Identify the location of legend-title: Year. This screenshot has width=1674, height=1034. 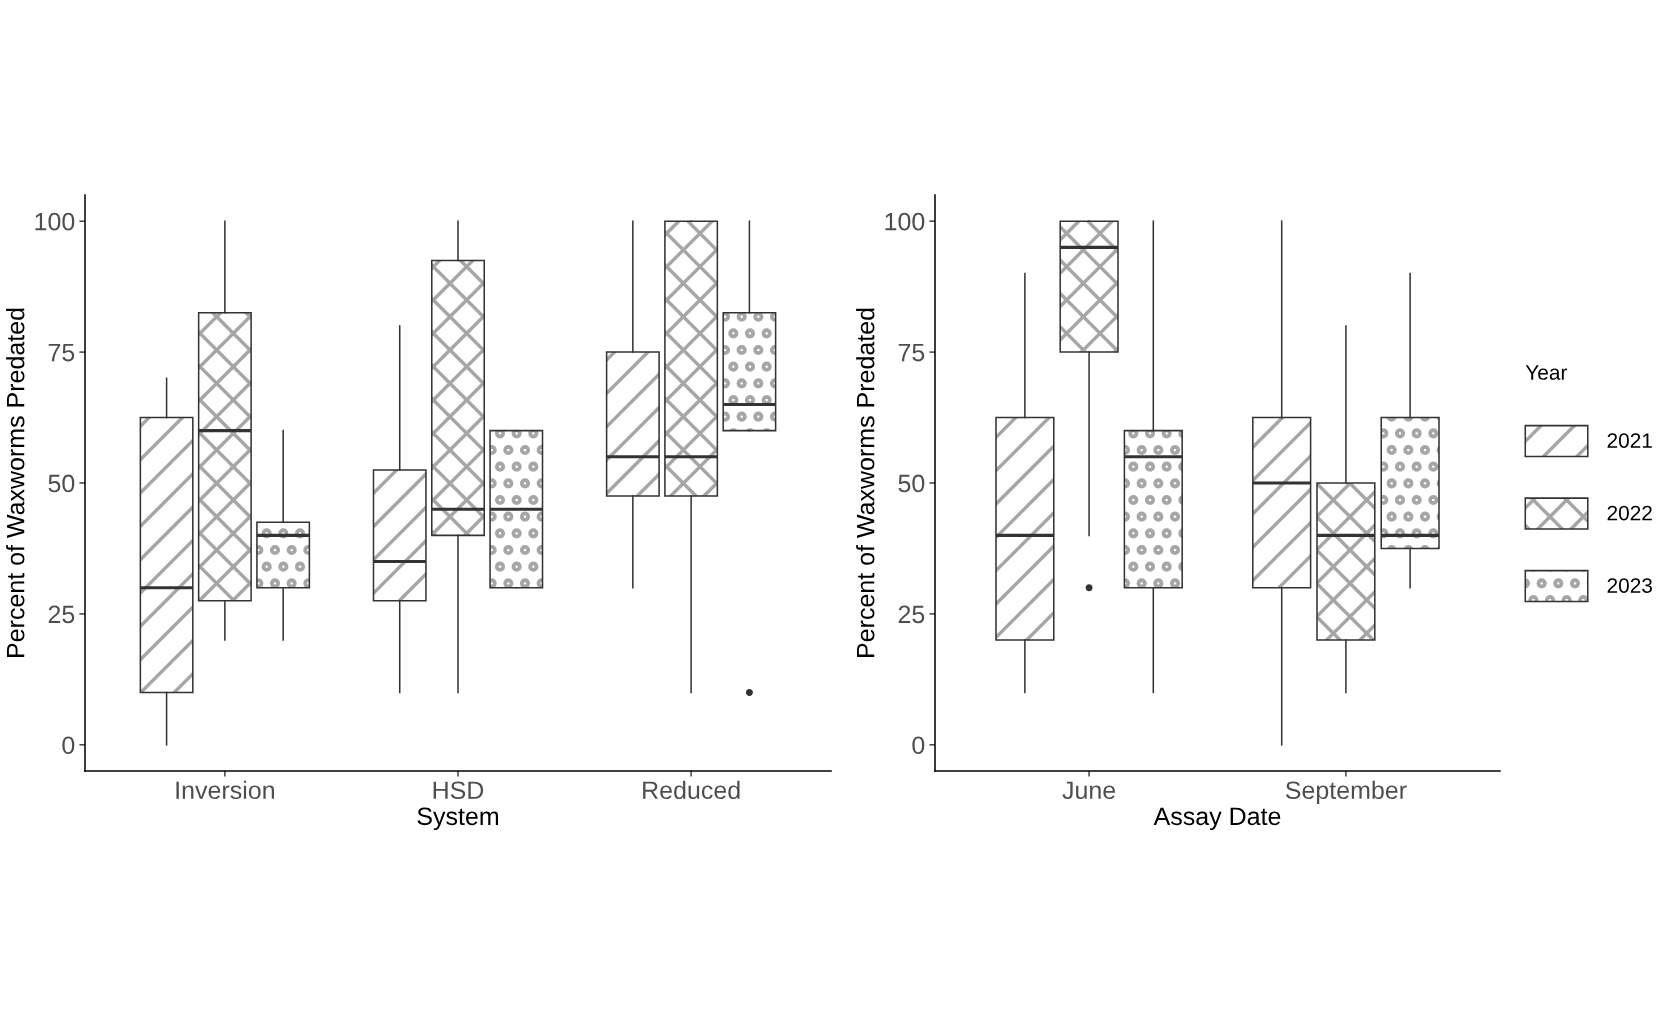
(1546, 372).